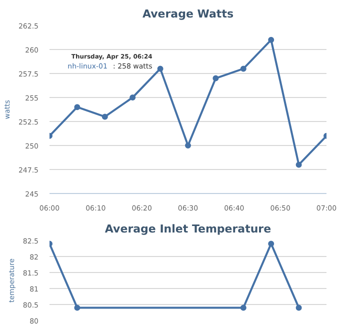 Image resolution: width=340 pixels, height=324 pixels. What do you see at coordinates (188, 229) in the screenshot?
I see `chart-title: Average Inlet Temperature` at bounding box center [188, 229].